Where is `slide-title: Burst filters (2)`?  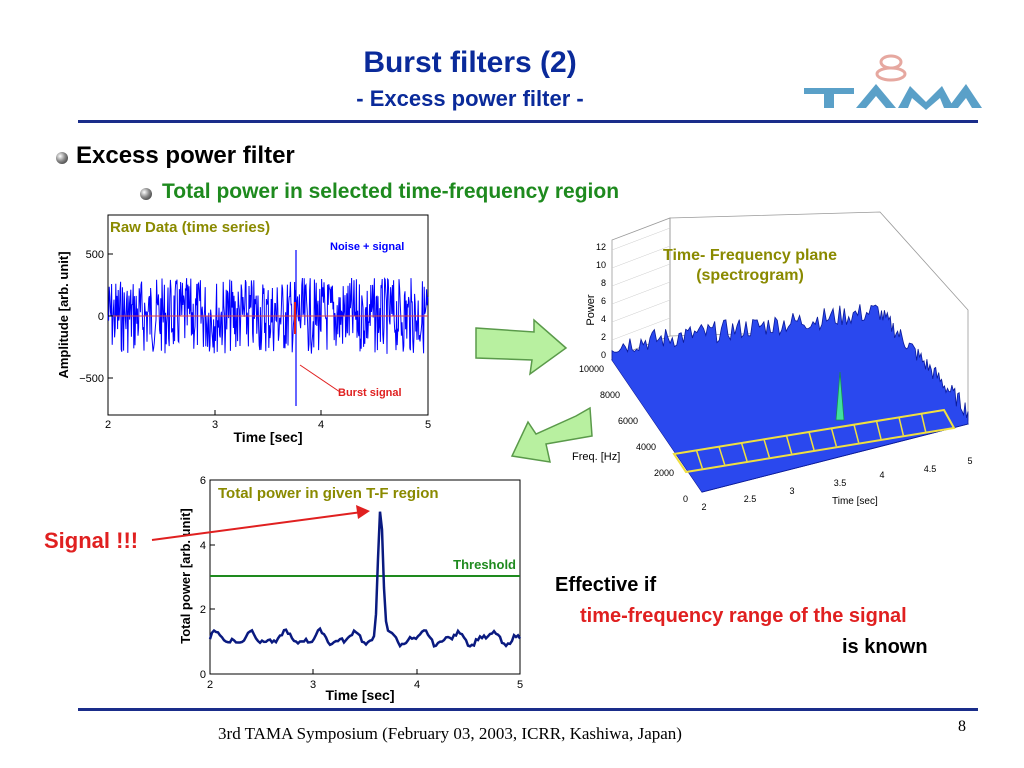 slide-title: Burst filters (2) is located at coordinates (470, 62).